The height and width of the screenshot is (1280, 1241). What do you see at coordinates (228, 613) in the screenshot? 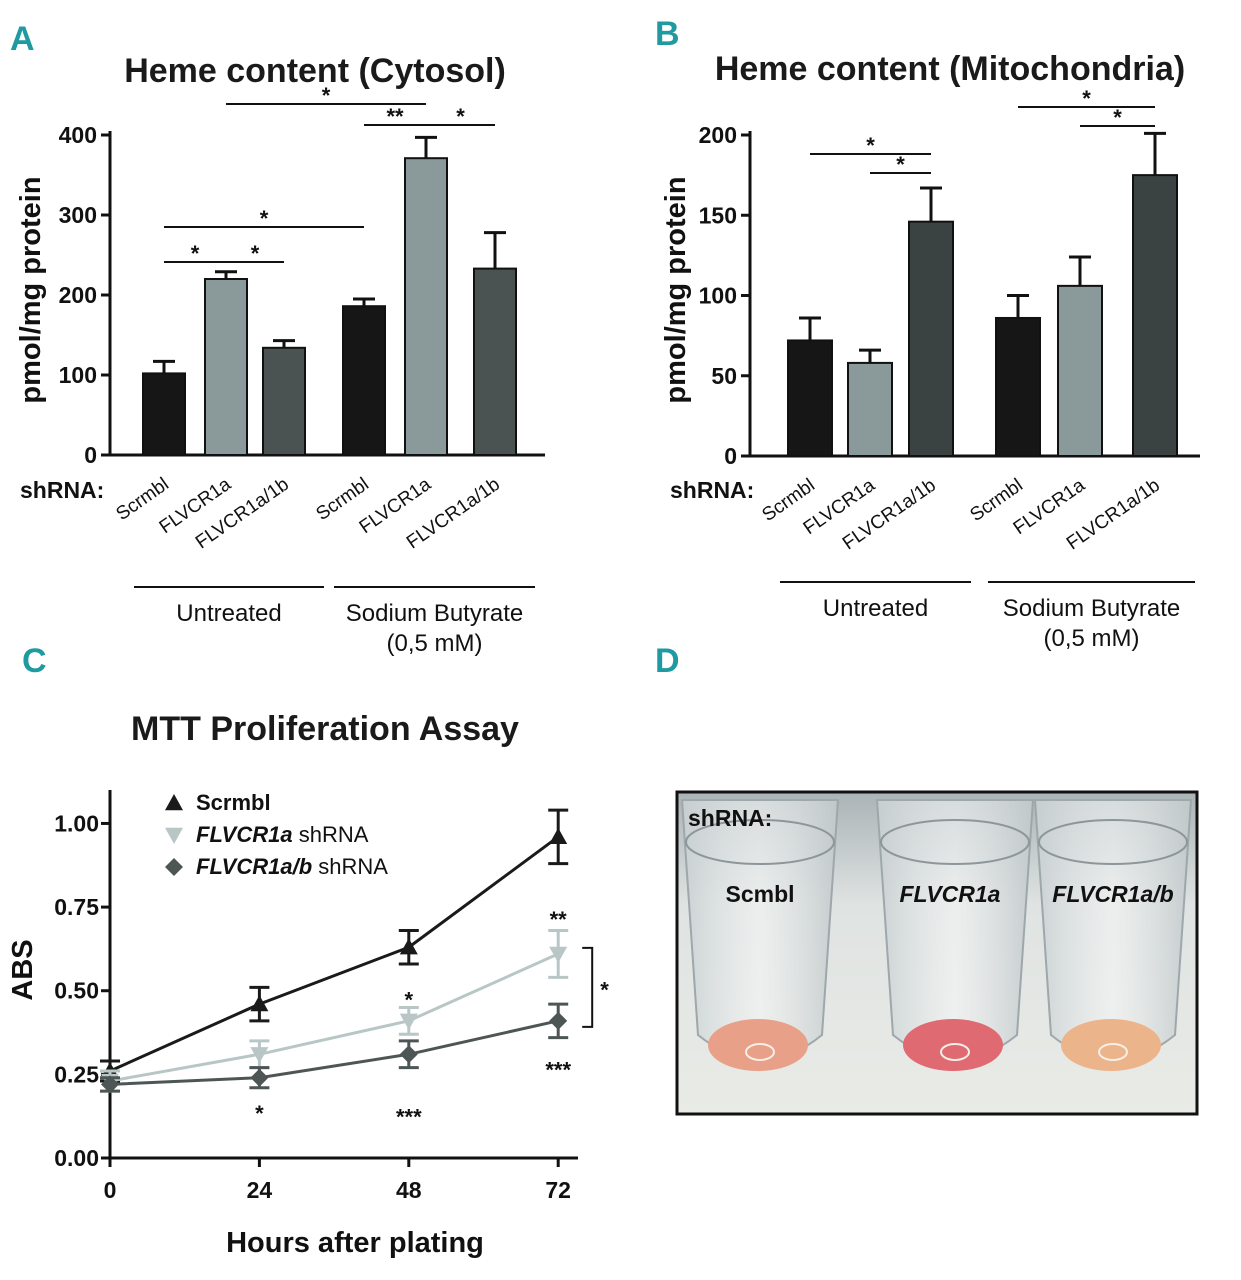
I see `chart-a-group-label: Untreated` at bounding box center [228, 613].